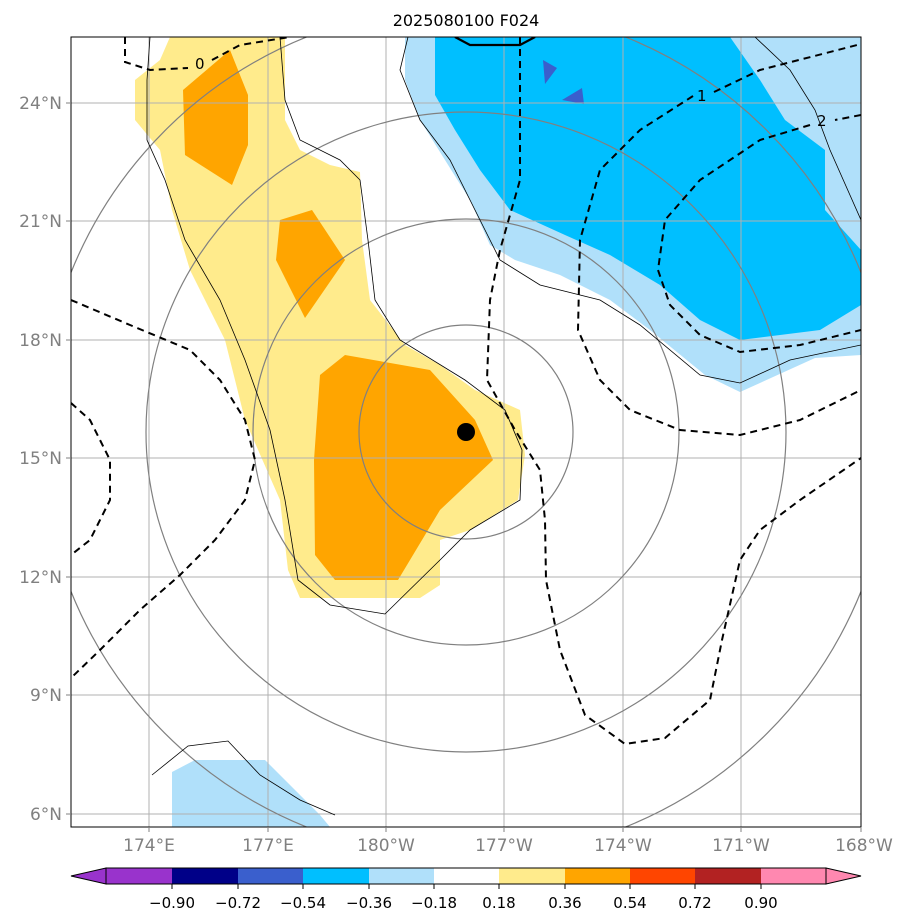  Describe the element at coordinates (403, 467) in the screenshot. I see `shade-orange-south` at that location.